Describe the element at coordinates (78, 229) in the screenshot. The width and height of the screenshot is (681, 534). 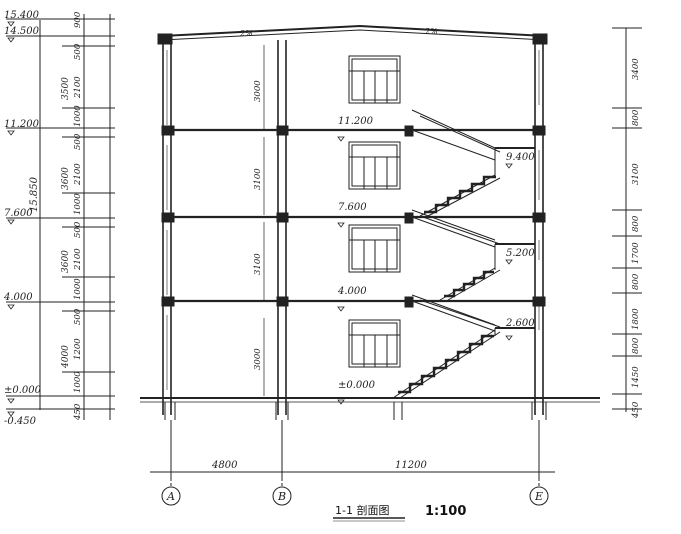
I see `dim-l2-7: 500` at that location.